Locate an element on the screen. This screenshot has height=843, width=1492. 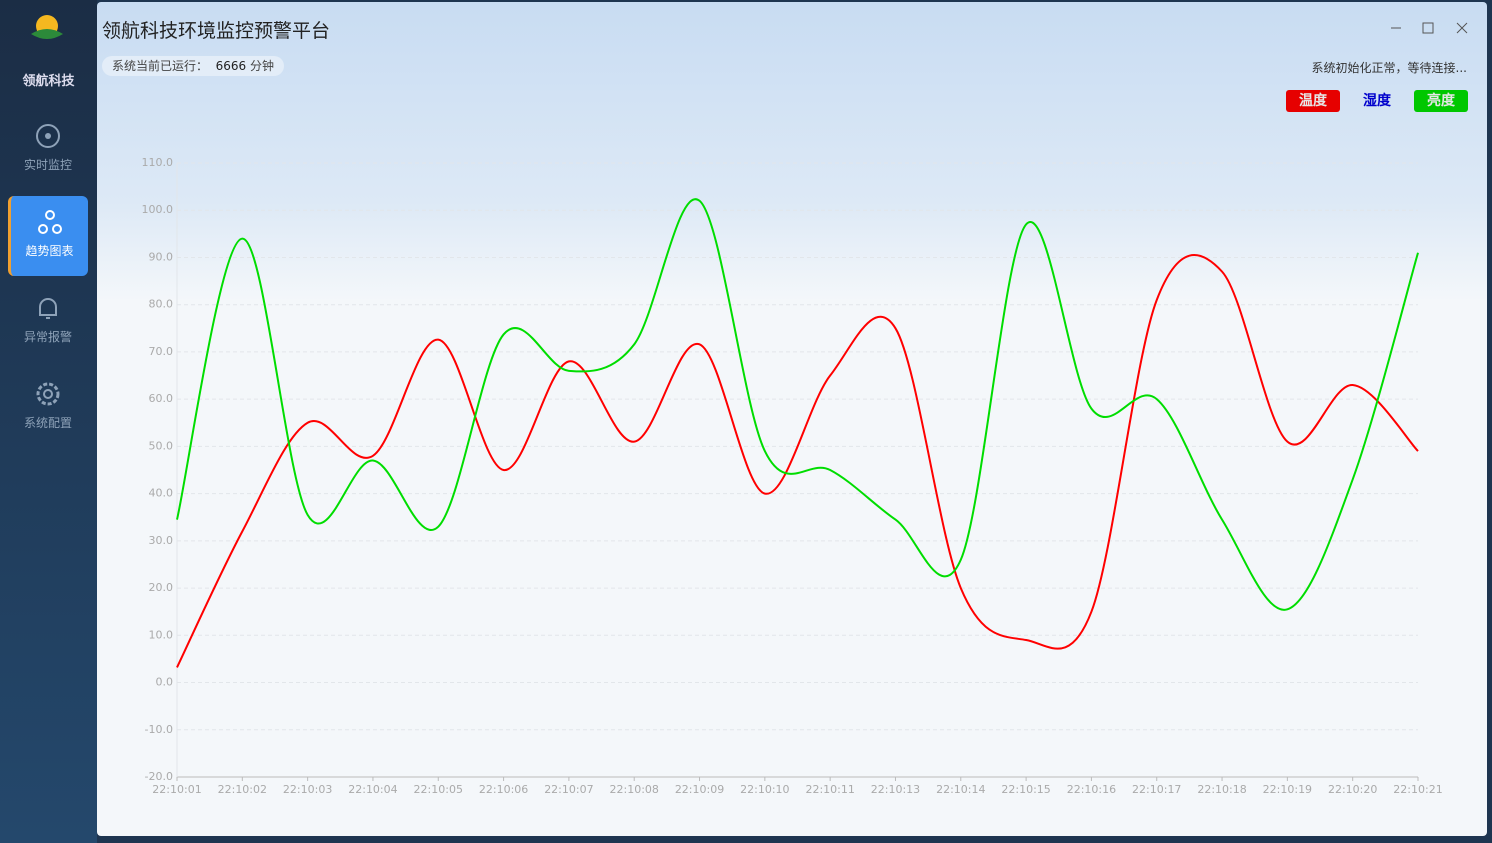
y-tick-label: 0.0 is located at coordinates (165, 682).